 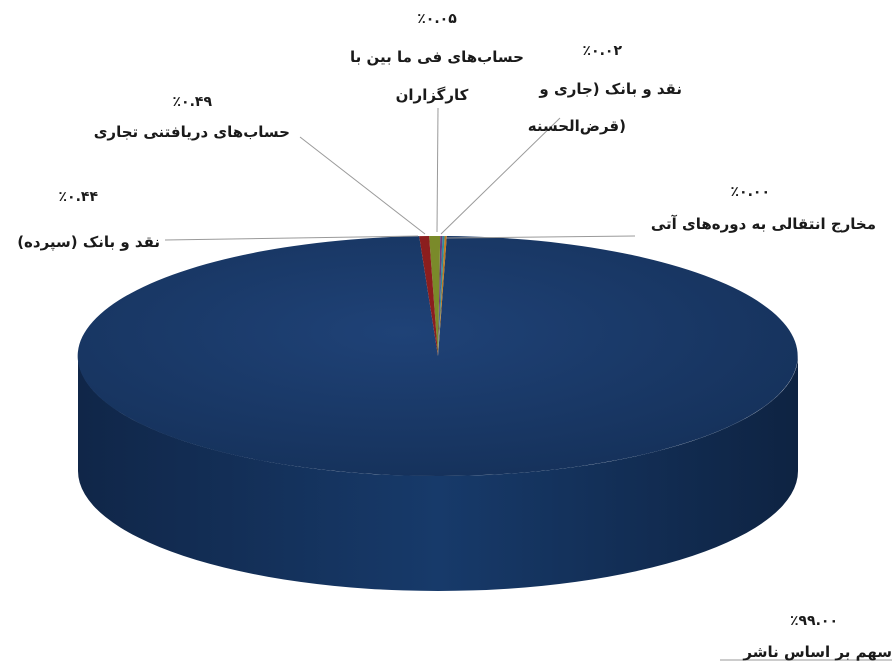 I want to click on slice-label-receivables: ٪۰.۴۹ حساب‌های دریافتنی تجاری, so click(x=192, y=117).